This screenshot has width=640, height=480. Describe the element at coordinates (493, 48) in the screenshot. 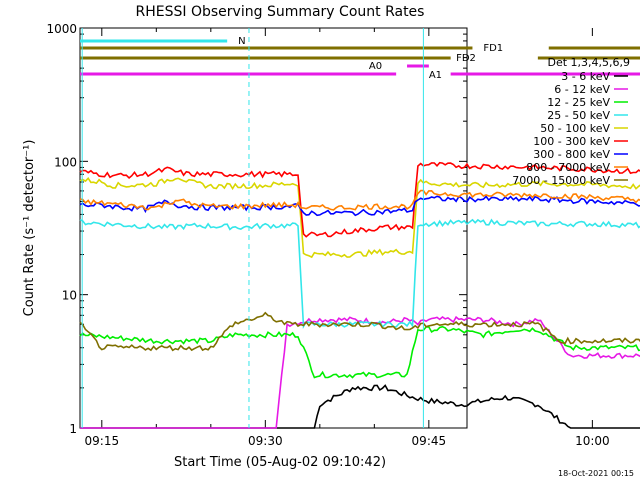

I see `flag-label-fd1: FD1` at that location.